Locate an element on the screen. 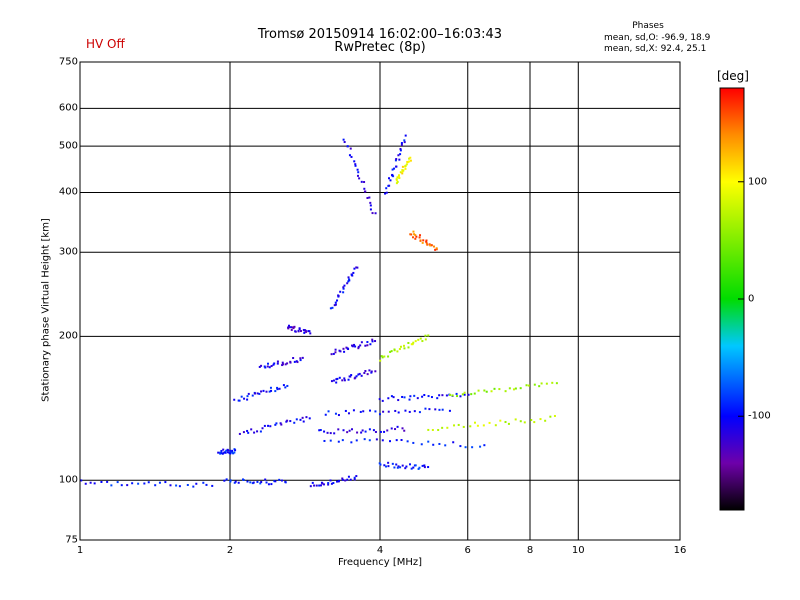 The image size is (800, 600). y-tick-label: 600 is located at coordinates (68, 108).